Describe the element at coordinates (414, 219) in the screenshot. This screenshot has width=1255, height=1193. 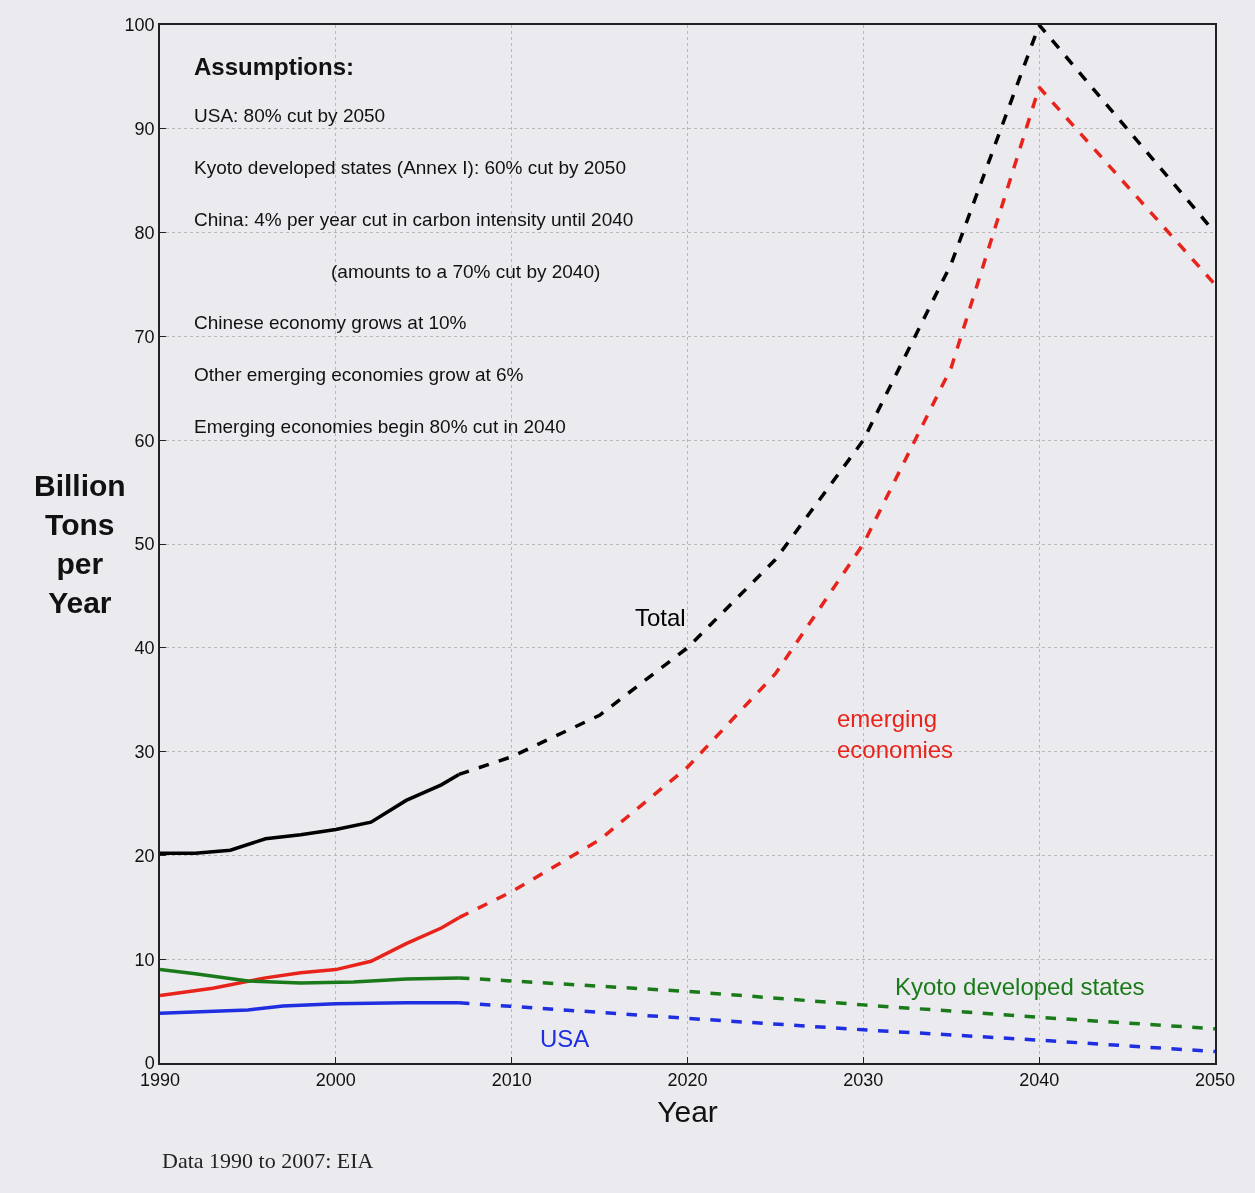
I see `annotation: China: 4% per year cut in carbon intensity until 2040` at that location.